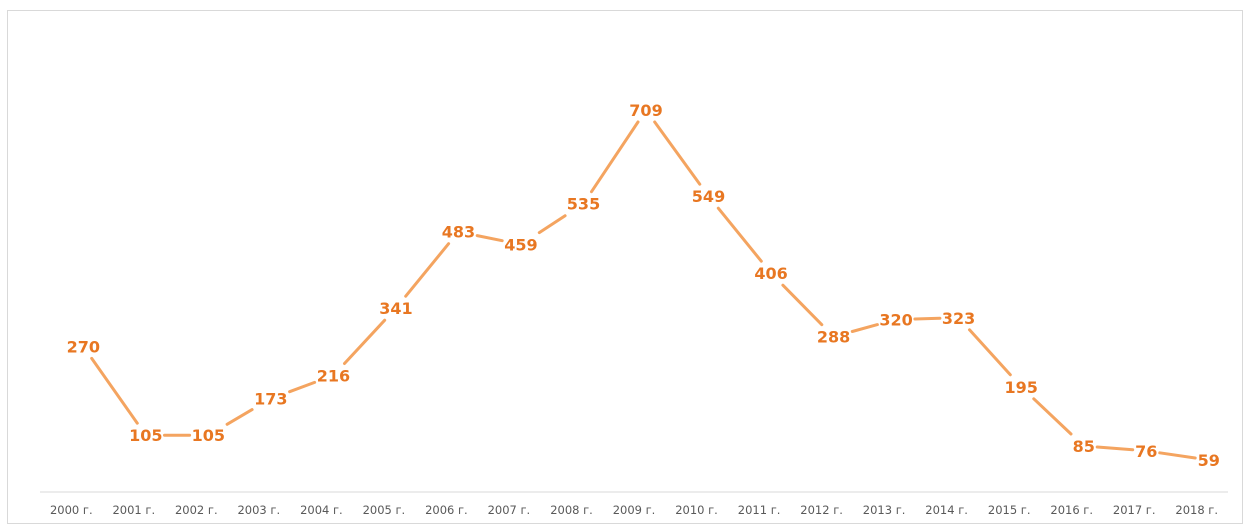  Describe the element at coordinates (946, 510) in the screenshot. I see `x-tick-label: 2014 г.` at that location.